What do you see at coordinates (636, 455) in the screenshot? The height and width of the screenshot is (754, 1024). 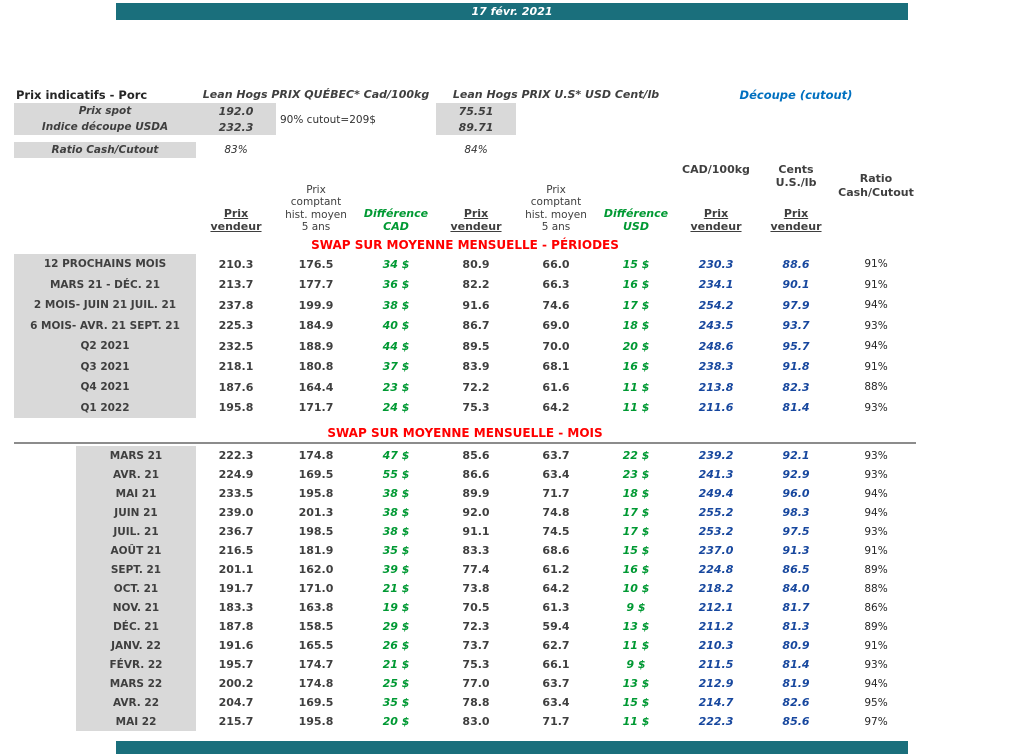 I see `cell-difference-usd: 22 $` at bounding box center [636, 455].